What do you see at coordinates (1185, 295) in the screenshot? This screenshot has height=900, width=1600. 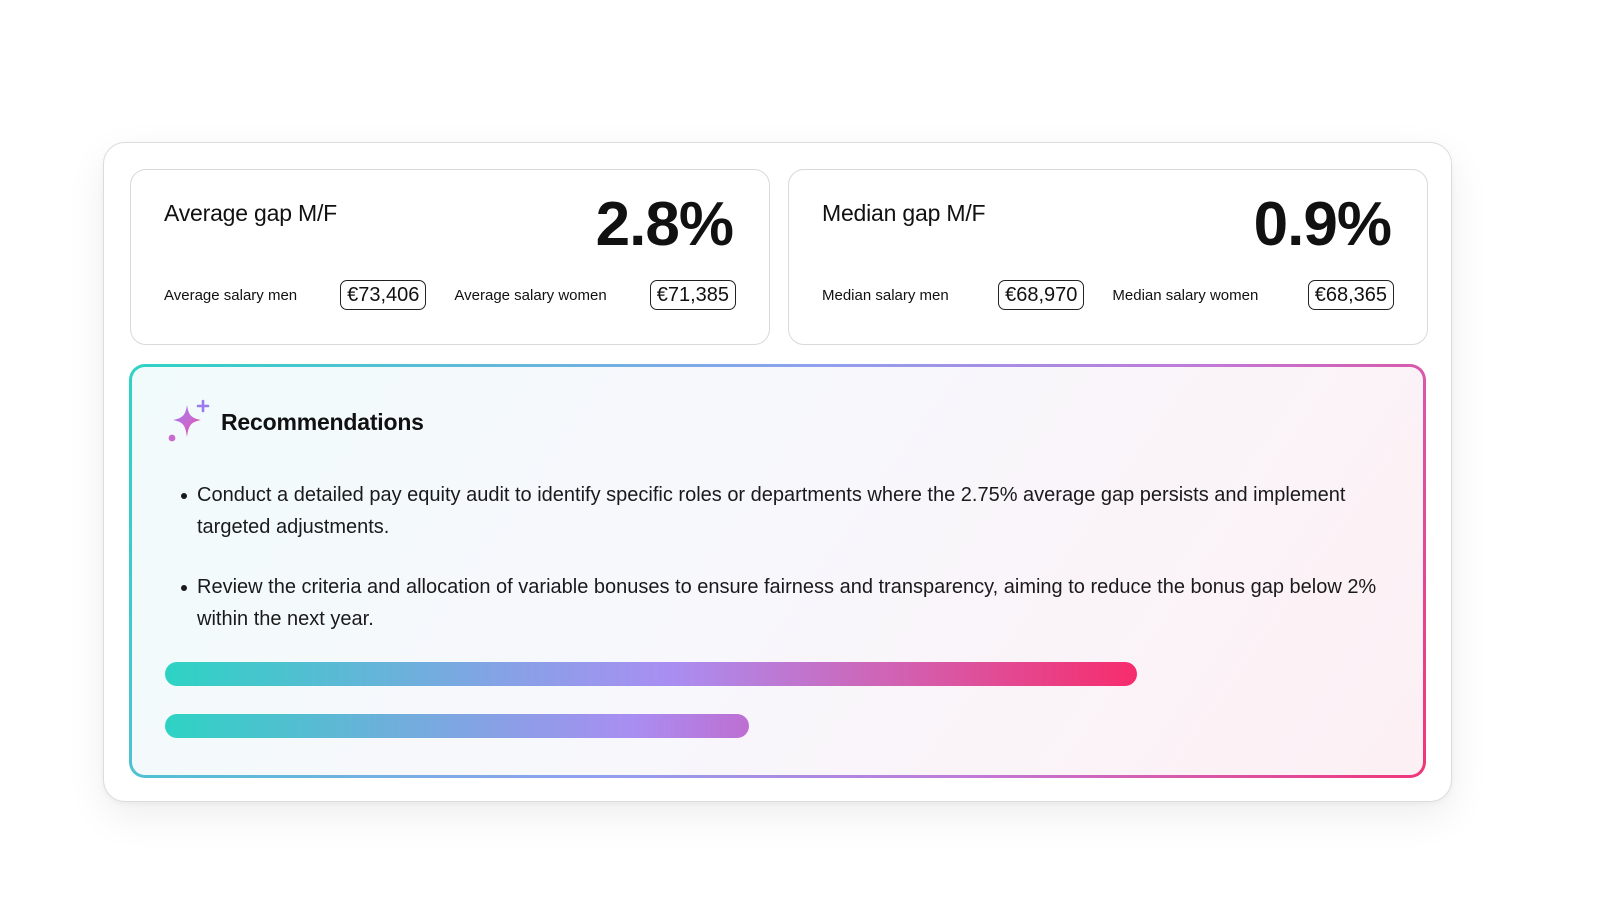 I see `median-salary-women-label: Median salary women` at bounding box center [1185, 295].